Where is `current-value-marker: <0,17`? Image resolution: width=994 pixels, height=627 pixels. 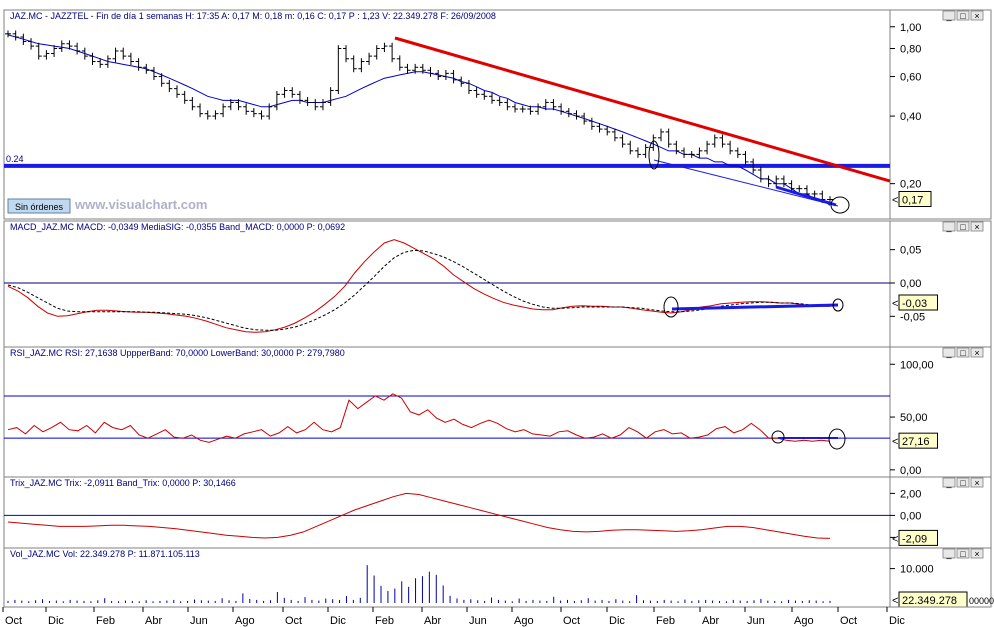 current-value-marker: <0,17 is located at coordinates (912, 198).